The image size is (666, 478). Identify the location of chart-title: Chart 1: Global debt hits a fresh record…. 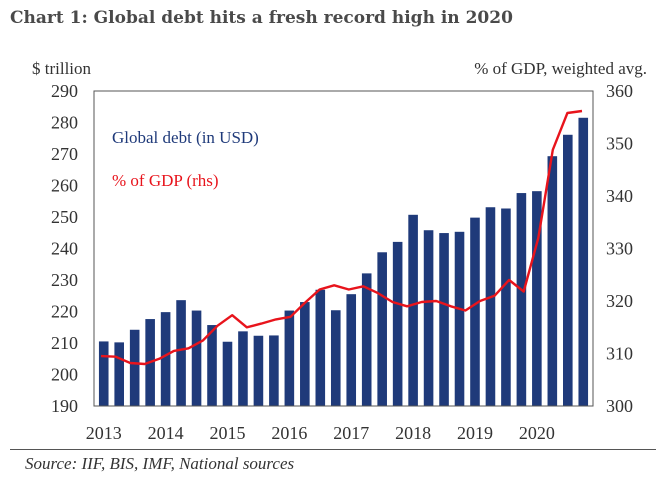
(261, 18).